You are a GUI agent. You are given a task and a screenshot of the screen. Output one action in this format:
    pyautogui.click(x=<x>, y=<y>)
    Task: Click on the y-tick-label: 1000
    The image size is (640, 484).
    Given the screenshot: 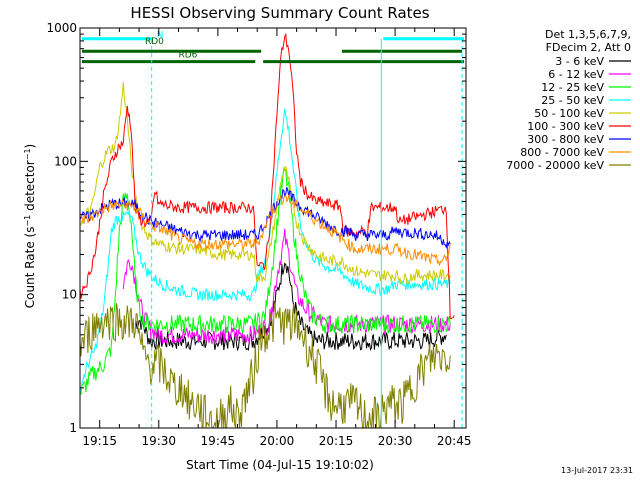 What is the action you would take?
    pyautogui.click(x=61, y=28)
    